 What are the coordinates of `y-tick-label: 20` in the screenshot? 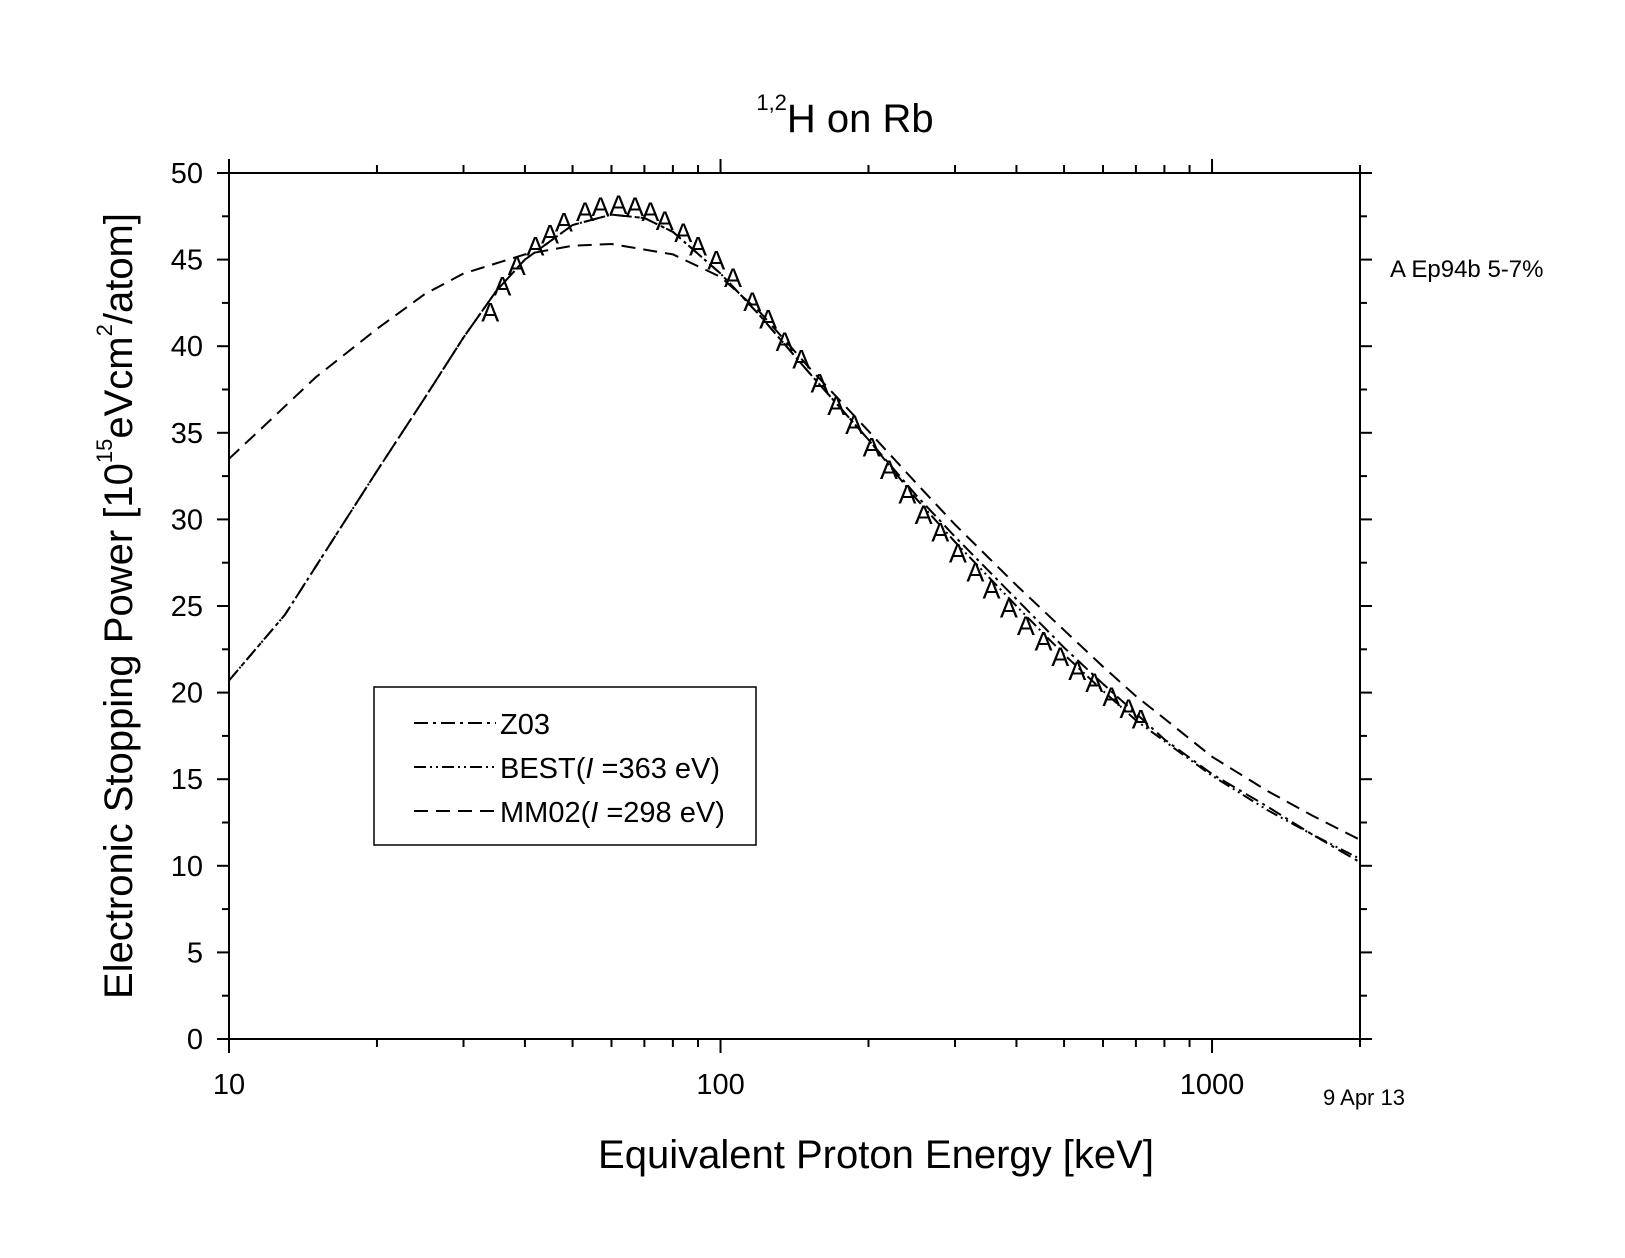 It's located at (187, 694).